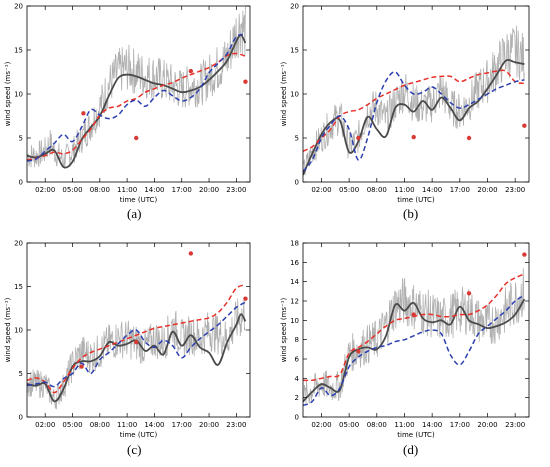 The width and height of the screenshot is (550, 467). Describe the element at coordinates (294, 263) in the screenshot. I see `y-tick-label: 16` at that location.